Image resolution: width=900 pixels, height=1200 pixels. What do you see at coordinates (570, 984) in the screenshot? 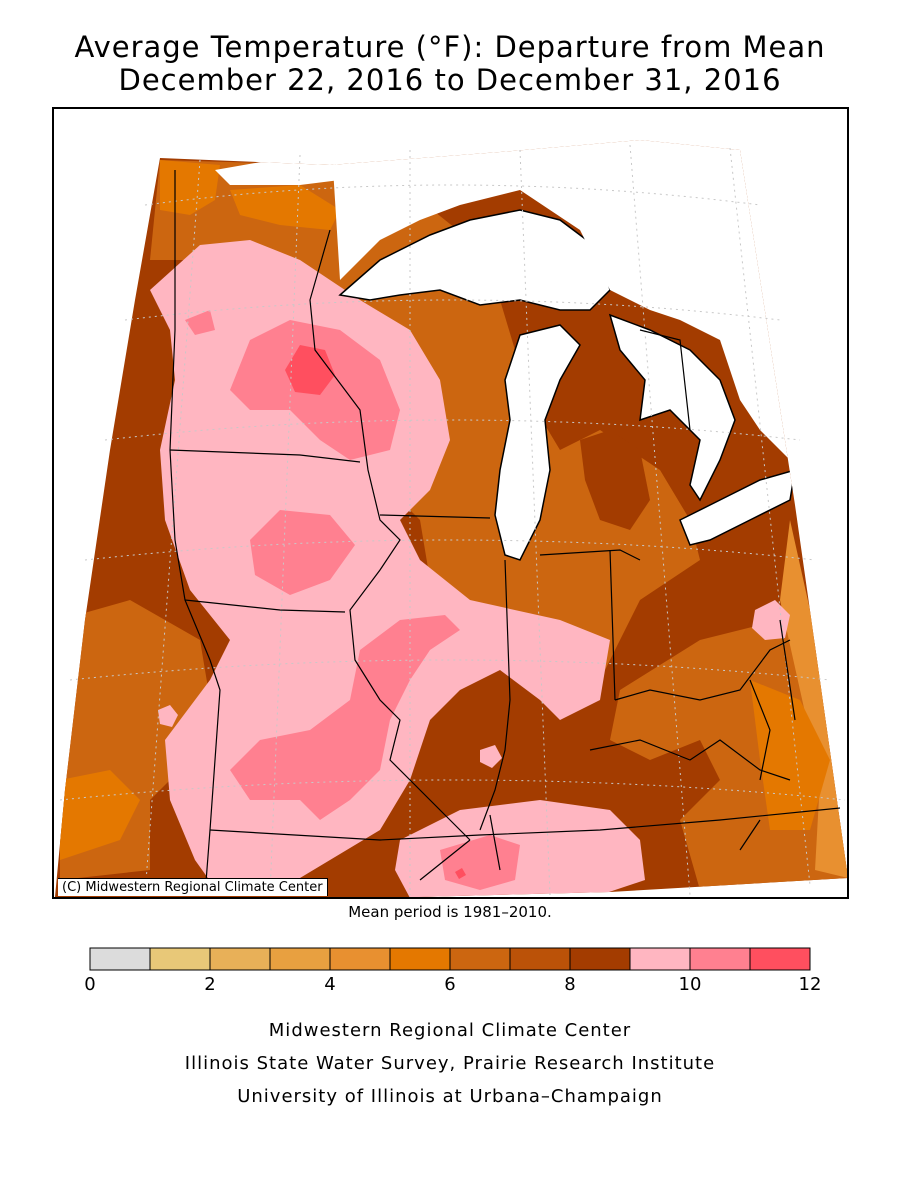
I see `legend-tick-label: 8` at bounding box center [570, 984].